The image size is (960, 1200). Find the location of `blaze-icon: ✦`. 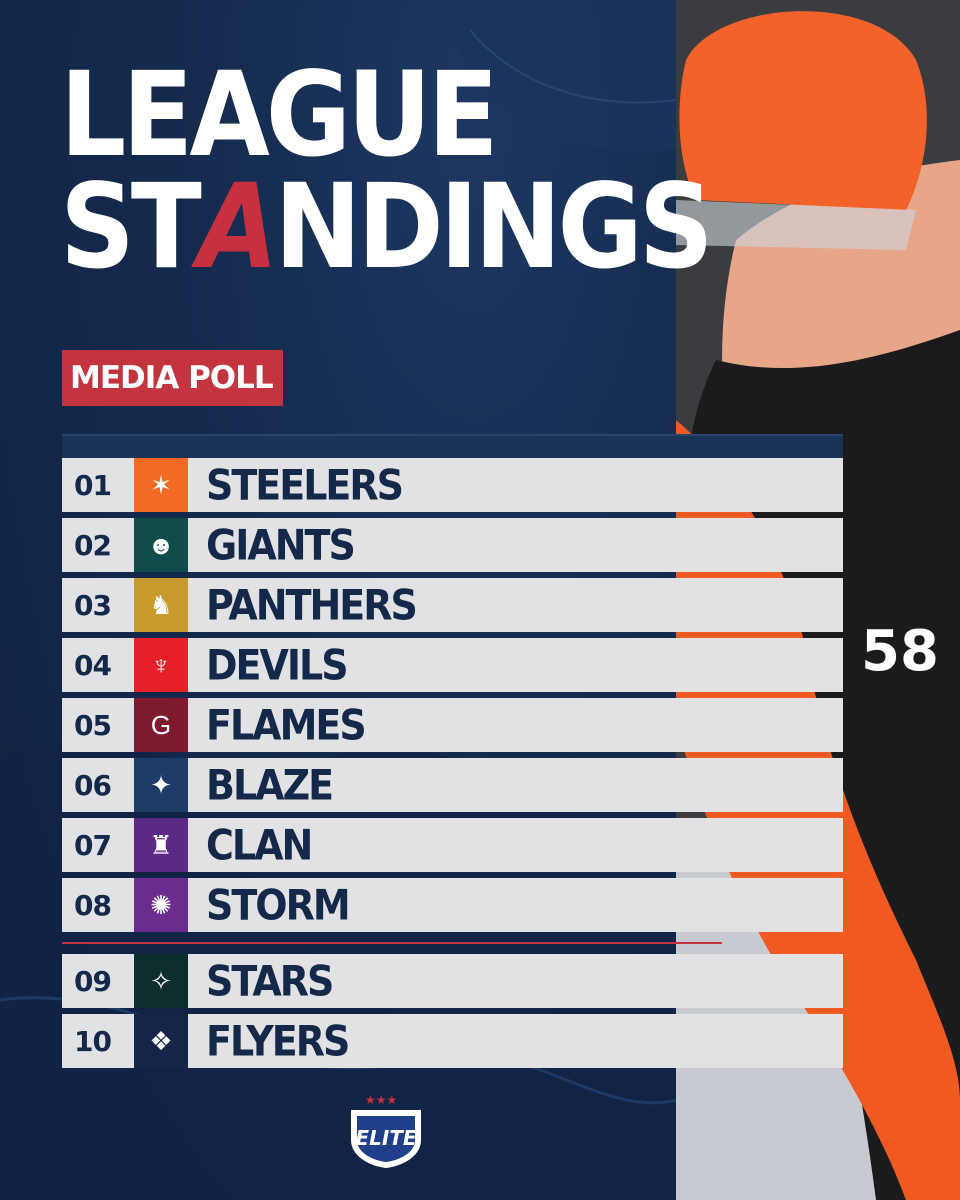

blaze-icon: ✦ is located at coordinates (161, 785).